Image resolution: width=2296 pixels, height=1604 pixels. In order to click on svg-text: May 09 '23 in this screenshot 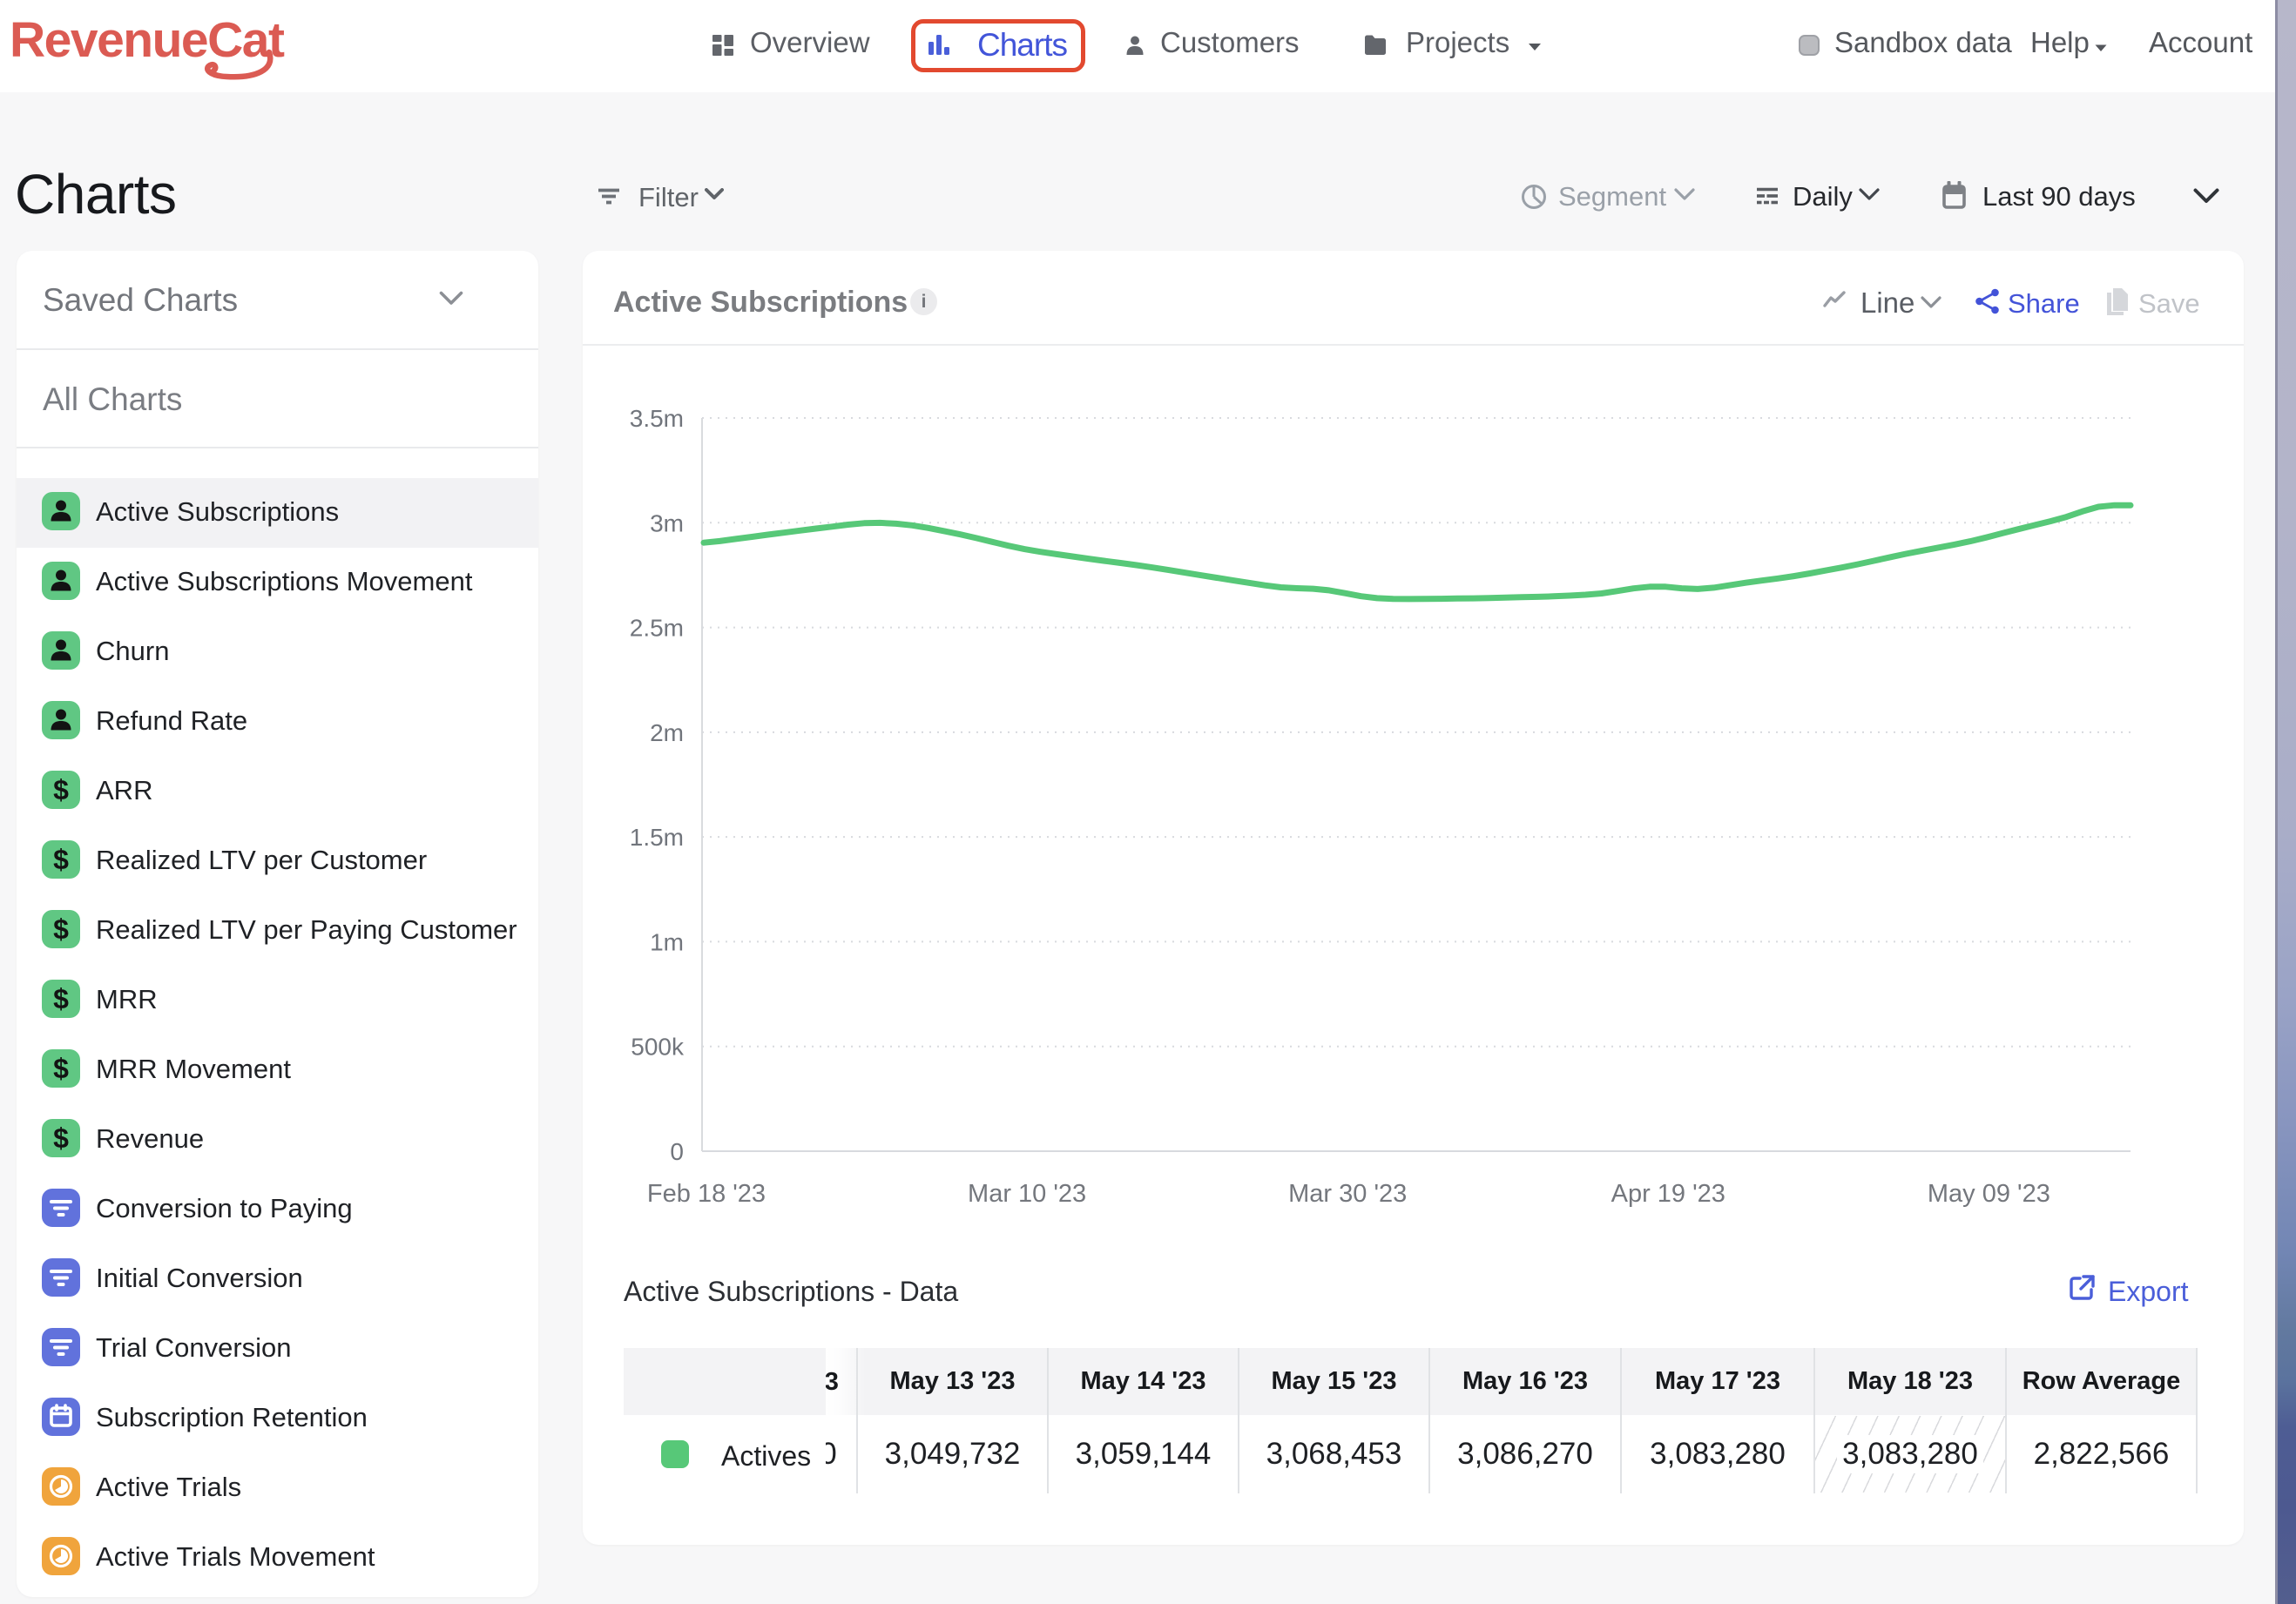, I will do `click(1989, 1194)`.